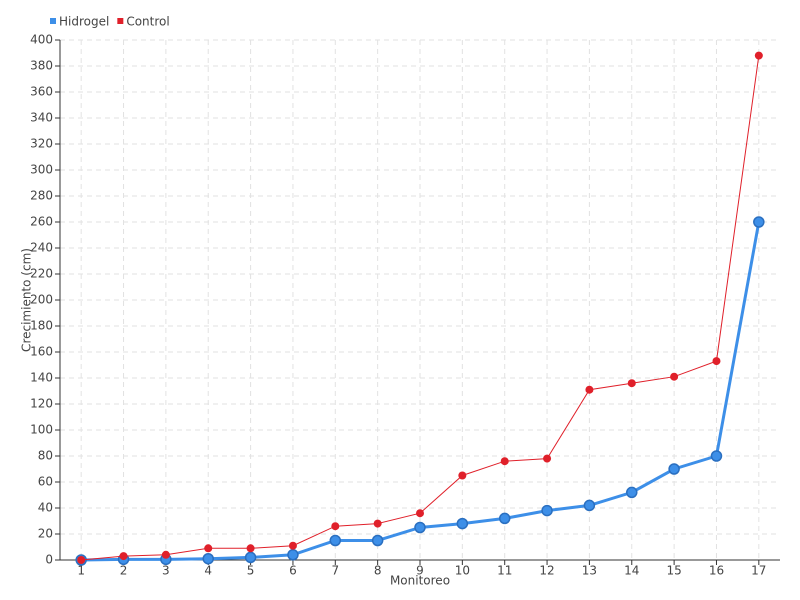 The image size is (800, 600). I want to click on y-tick-label: 60, so click(45, 482).